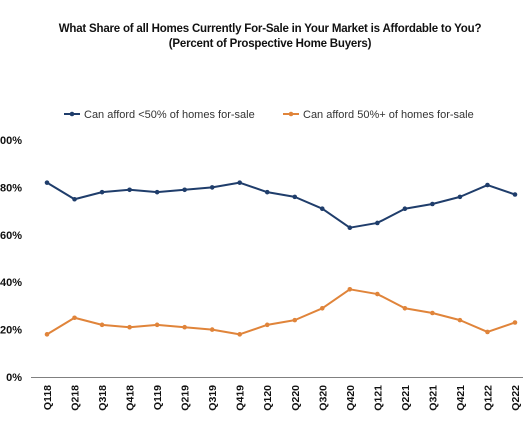 The width and height of the screenshot is (530, 442). Describe the element at coordinates (516, 398) in the screenshot. I see `x-tick-label: Q222` at that location.